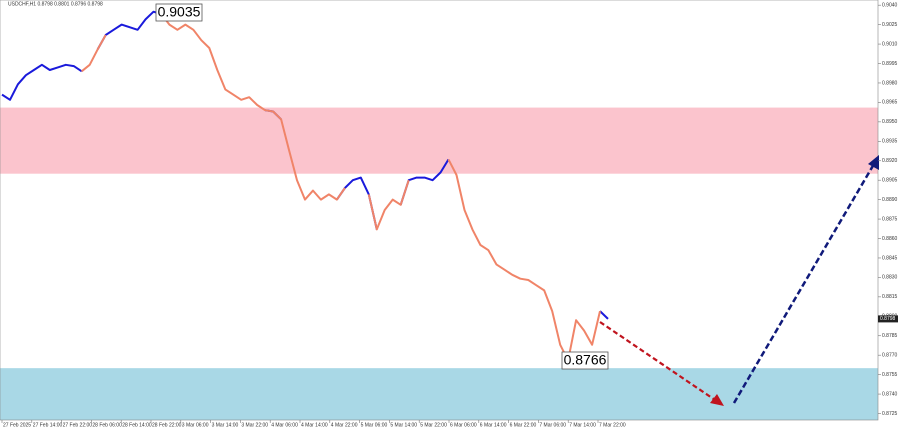  Describe the element at coordinates (284, 425) in the screenshot. I see `x-tick-label: 4 Mar 06:00` at that location.